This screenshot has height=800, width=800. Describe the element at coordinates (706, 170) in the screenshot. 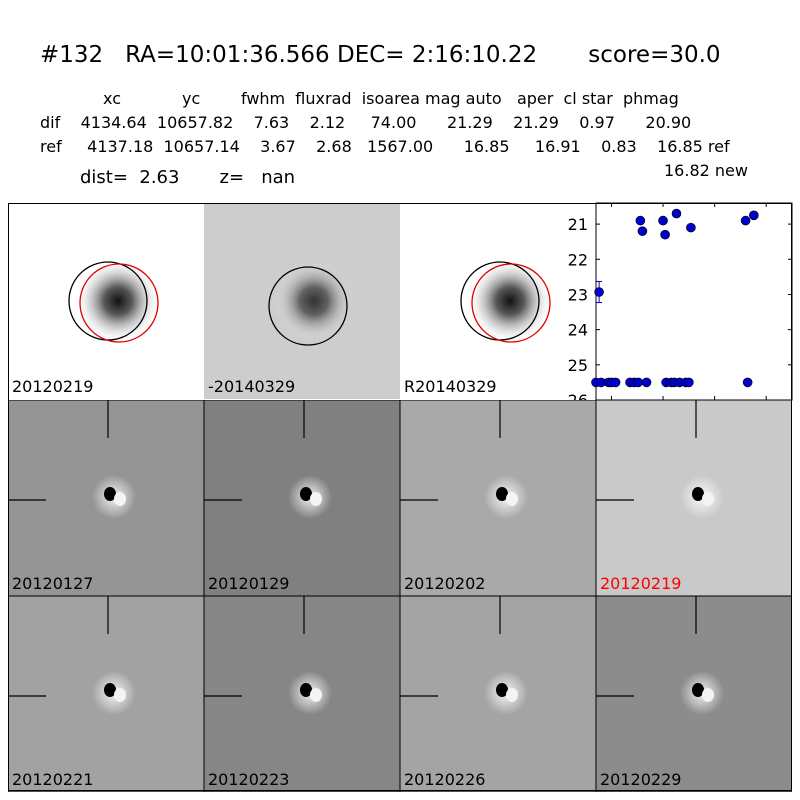

I see `stats-new-row: 16.82 new` at that location.